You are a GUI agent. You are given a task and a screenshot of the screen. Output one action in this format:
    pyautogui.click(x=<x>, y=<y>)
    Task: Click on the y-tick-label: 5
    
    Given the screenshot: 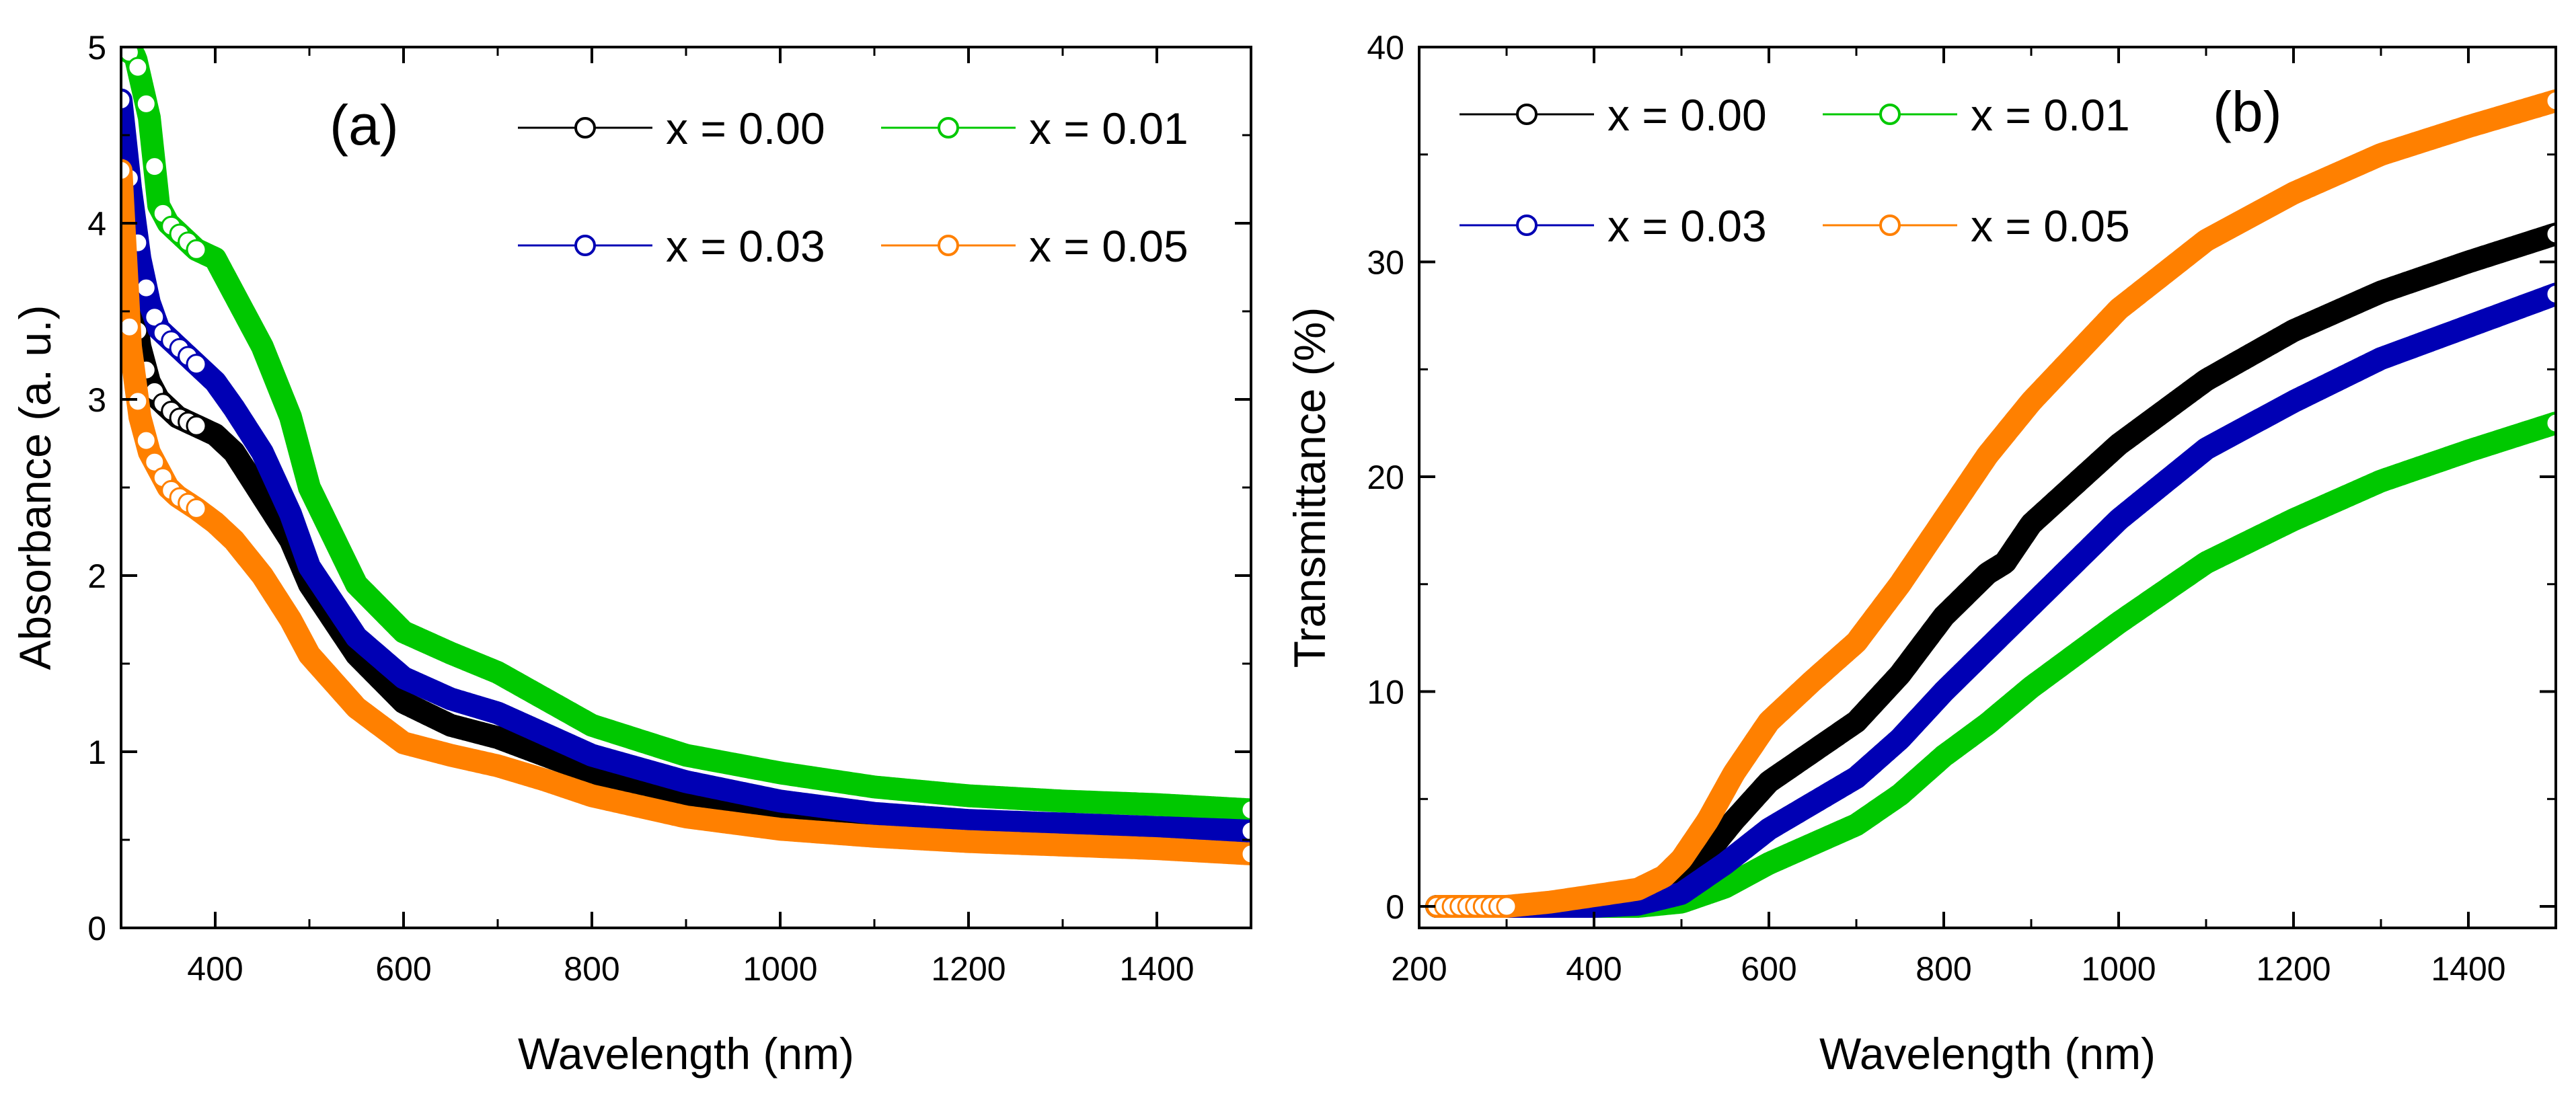 What is the action you would take?
    pyautogui.click(x=96, y=48)
    